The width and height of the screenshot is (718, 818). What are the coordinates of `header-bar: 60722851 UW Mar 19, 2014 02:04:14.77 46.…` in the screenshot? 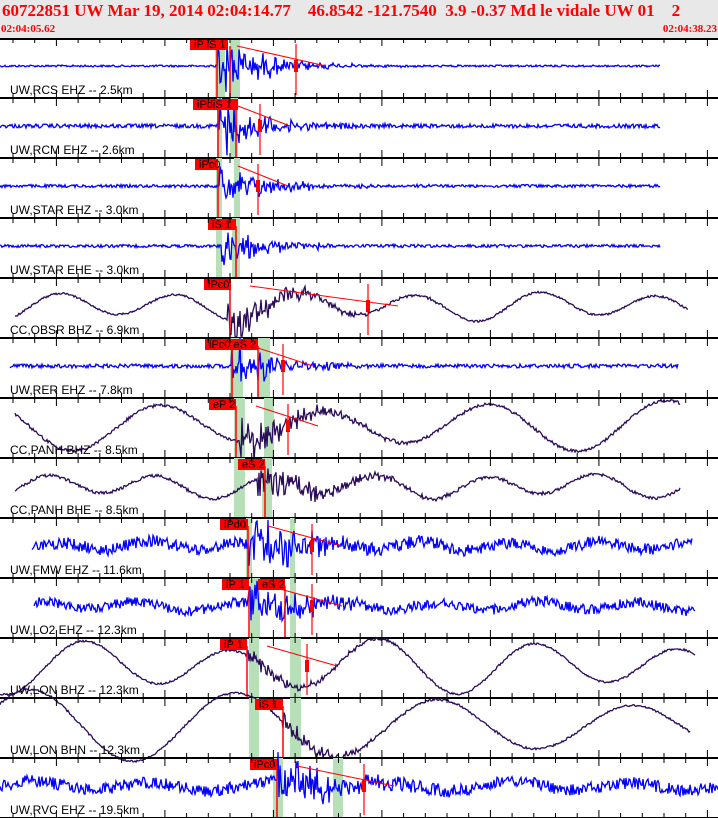 It's located at (359, 19).